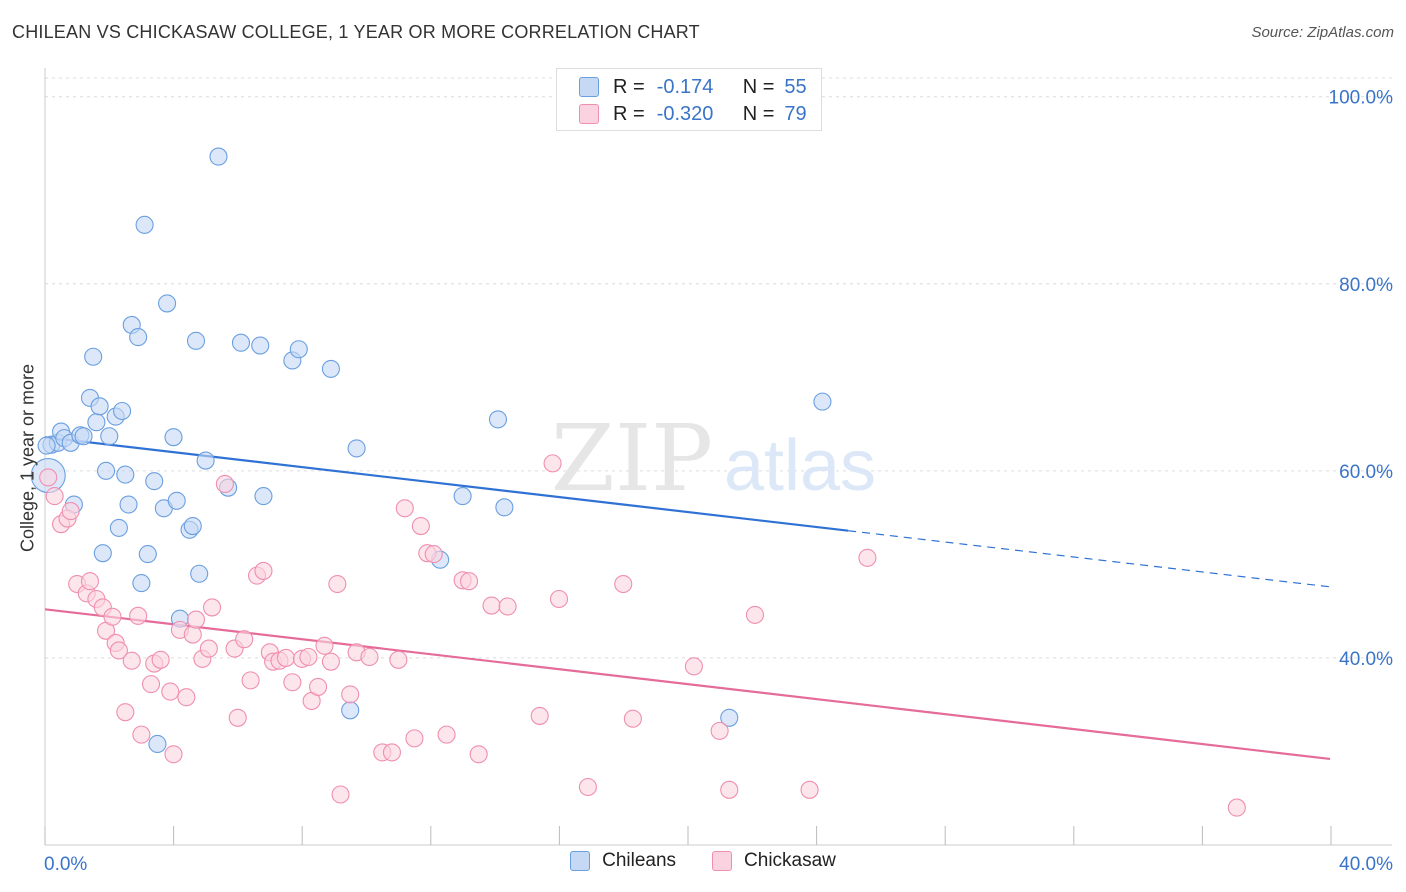  I want to click on legend-label-chickasaw: Chickasaw, so click(790, 860).